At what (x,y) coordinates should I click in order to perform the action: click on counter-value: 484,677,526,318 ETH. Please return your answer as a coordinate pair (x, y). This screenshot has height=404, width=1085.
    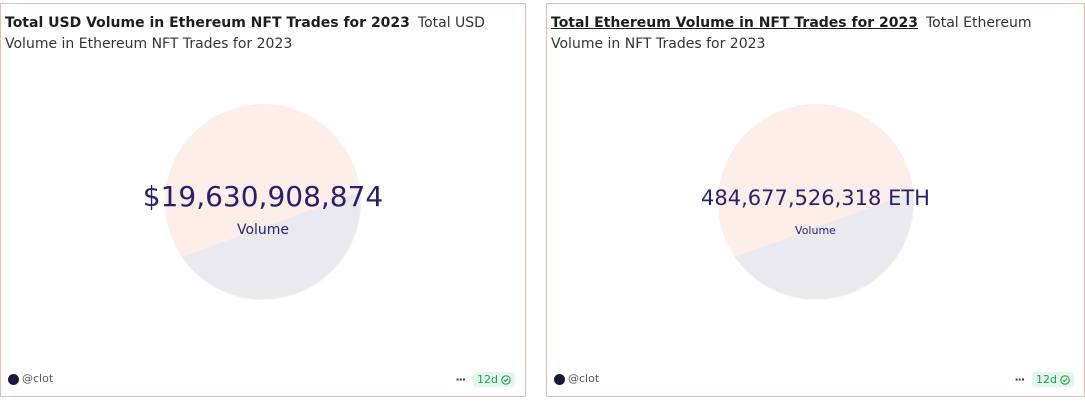
    Looking at the image, I should click on (815, 198).